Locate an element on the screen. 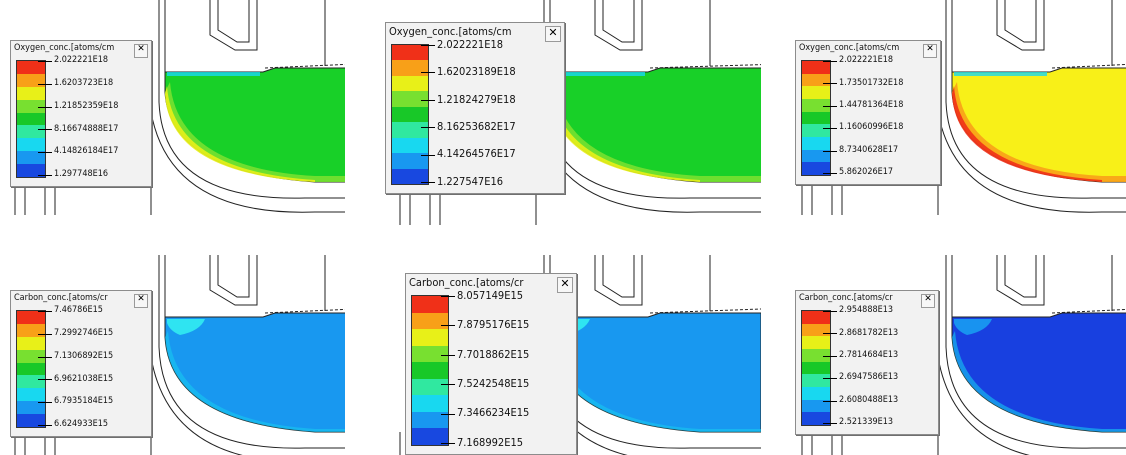  legend-value: 1.6203723E18 is located at coordinates (84, 82).